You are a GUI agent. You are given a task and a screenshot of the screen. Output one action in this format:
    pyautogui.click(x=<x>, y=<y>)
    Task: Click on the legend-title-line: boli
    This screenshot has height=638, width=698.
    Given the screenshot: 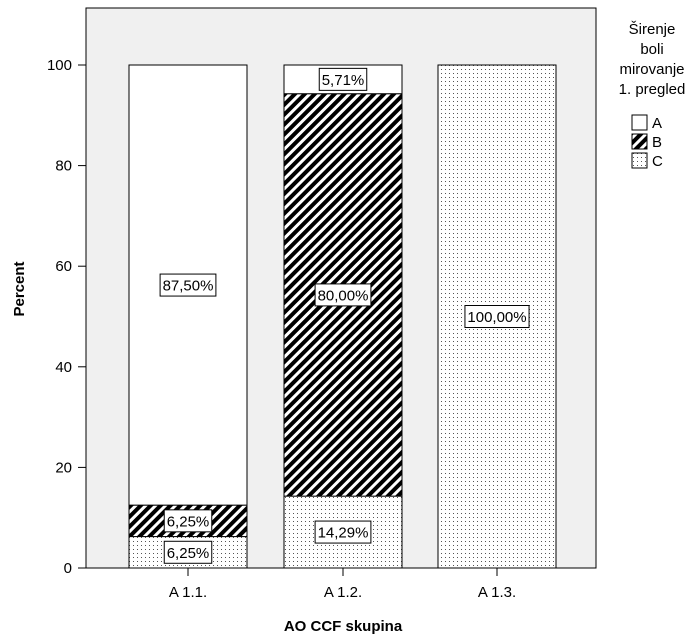 What is the action you would take?
    pyautogui.click(x=651, y=49)
    